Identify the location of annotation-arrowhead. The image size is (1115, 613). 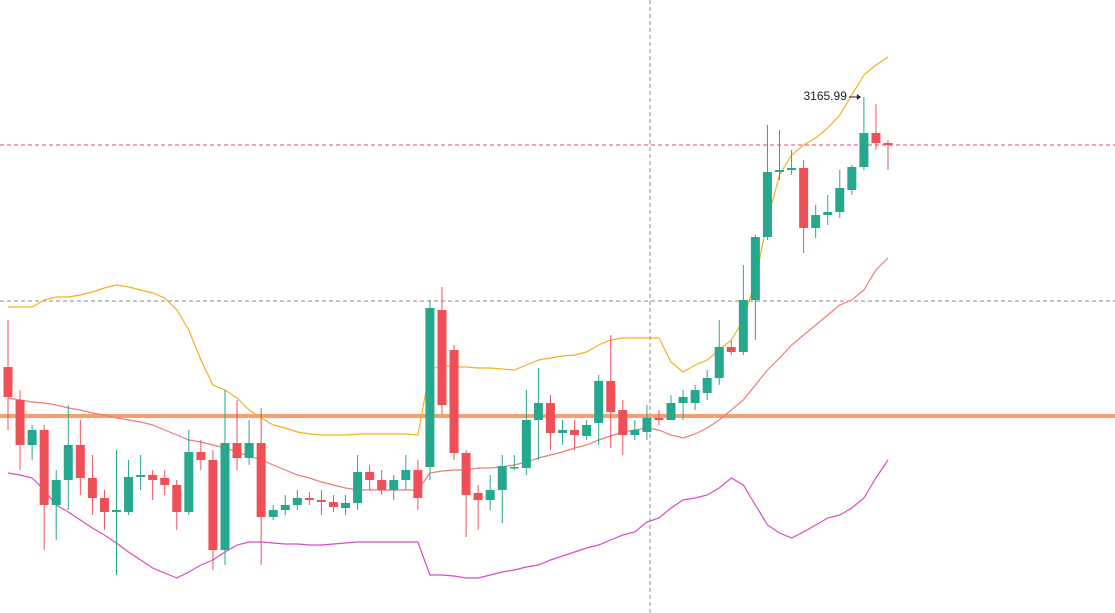
(858, 97).